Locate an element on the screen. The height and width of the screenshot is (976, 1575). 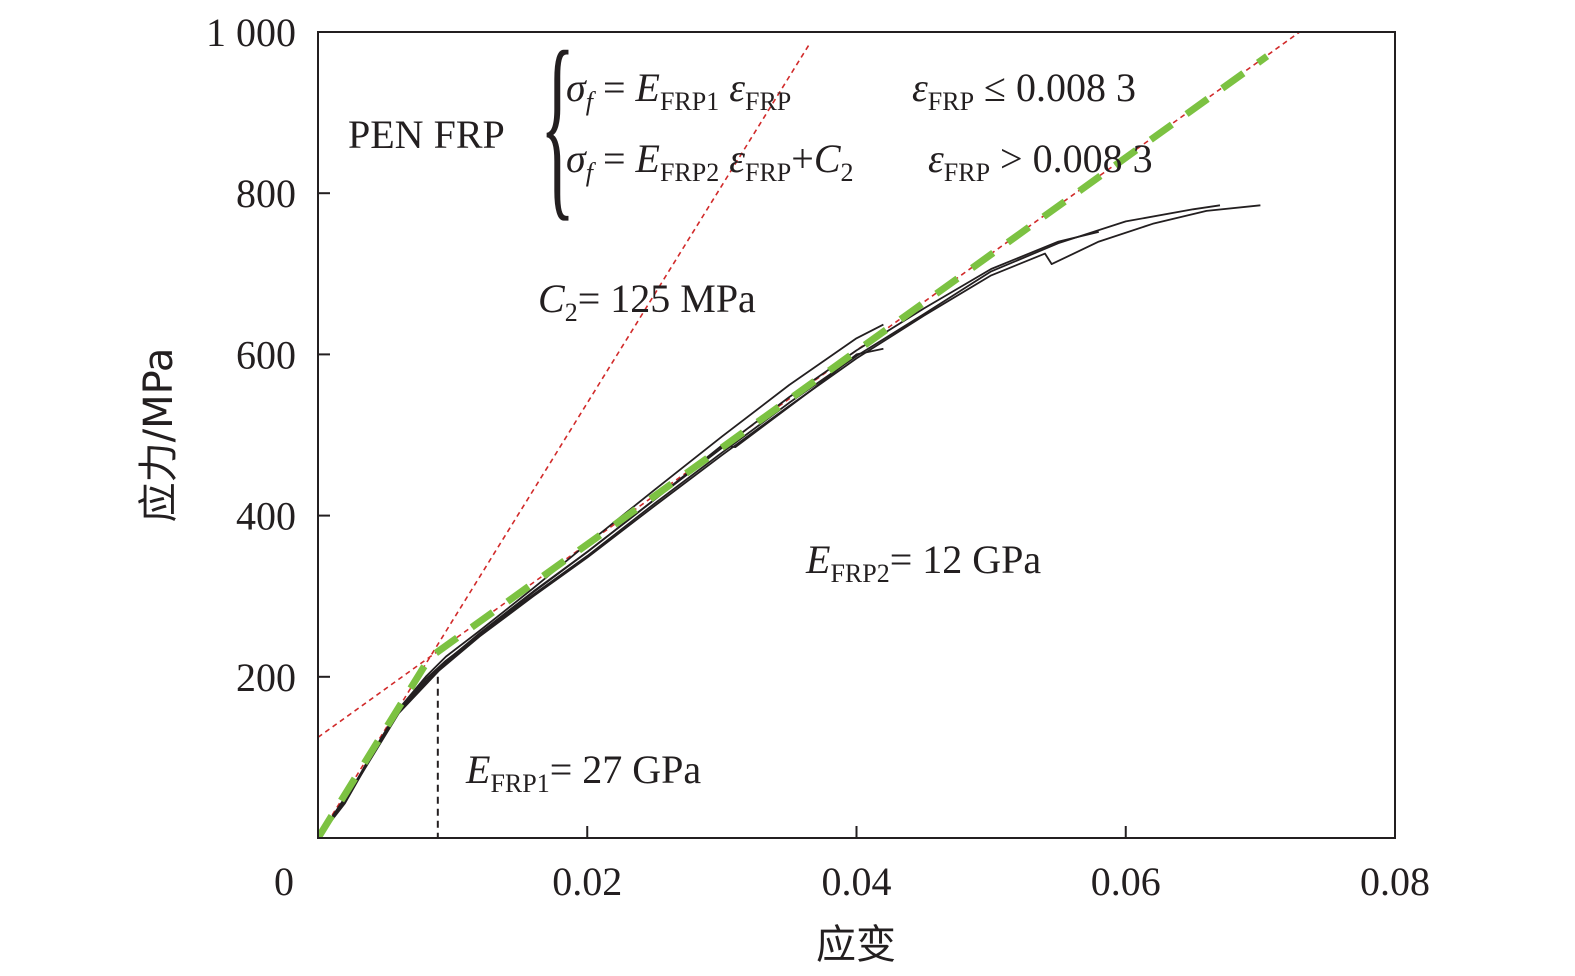
x-axis-ticks: 0 0.02 0.04 0.06 0.08 is located at coordinates (852, 865).